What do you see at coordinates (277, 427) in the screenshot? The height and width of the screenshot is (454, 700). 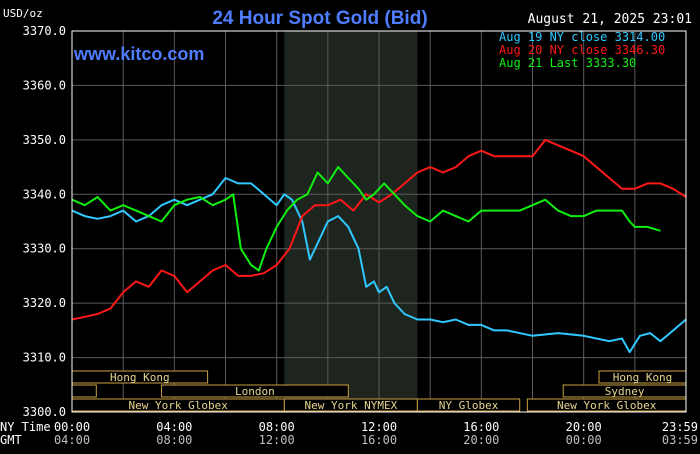 I see `x-tick-label-ny: 08:00` at bounding box center [277, 427].